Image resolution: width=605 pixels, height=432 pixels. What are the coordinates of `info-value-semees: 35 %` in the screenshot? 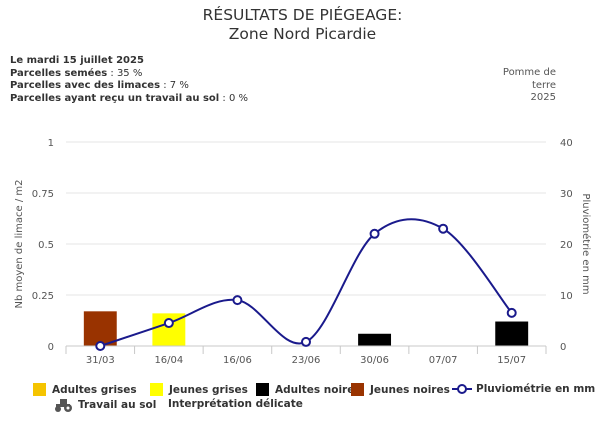 It's located at (129, 73).